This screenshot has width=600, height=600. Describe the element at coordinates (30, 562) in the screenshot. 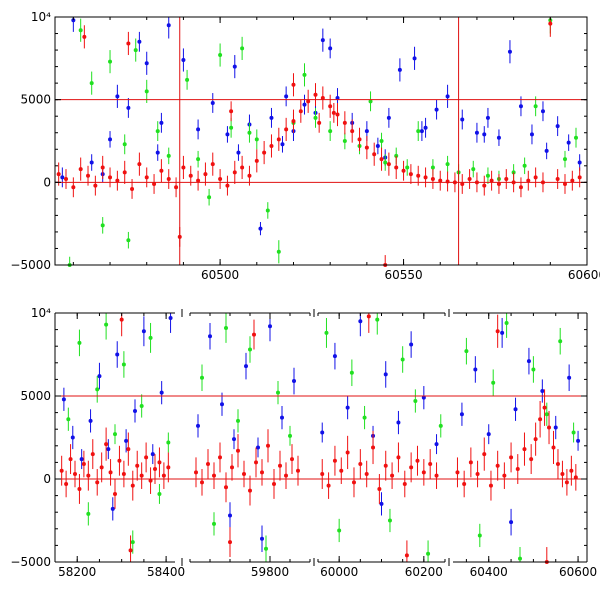

I see `y-tick-label: −5000` at that location.